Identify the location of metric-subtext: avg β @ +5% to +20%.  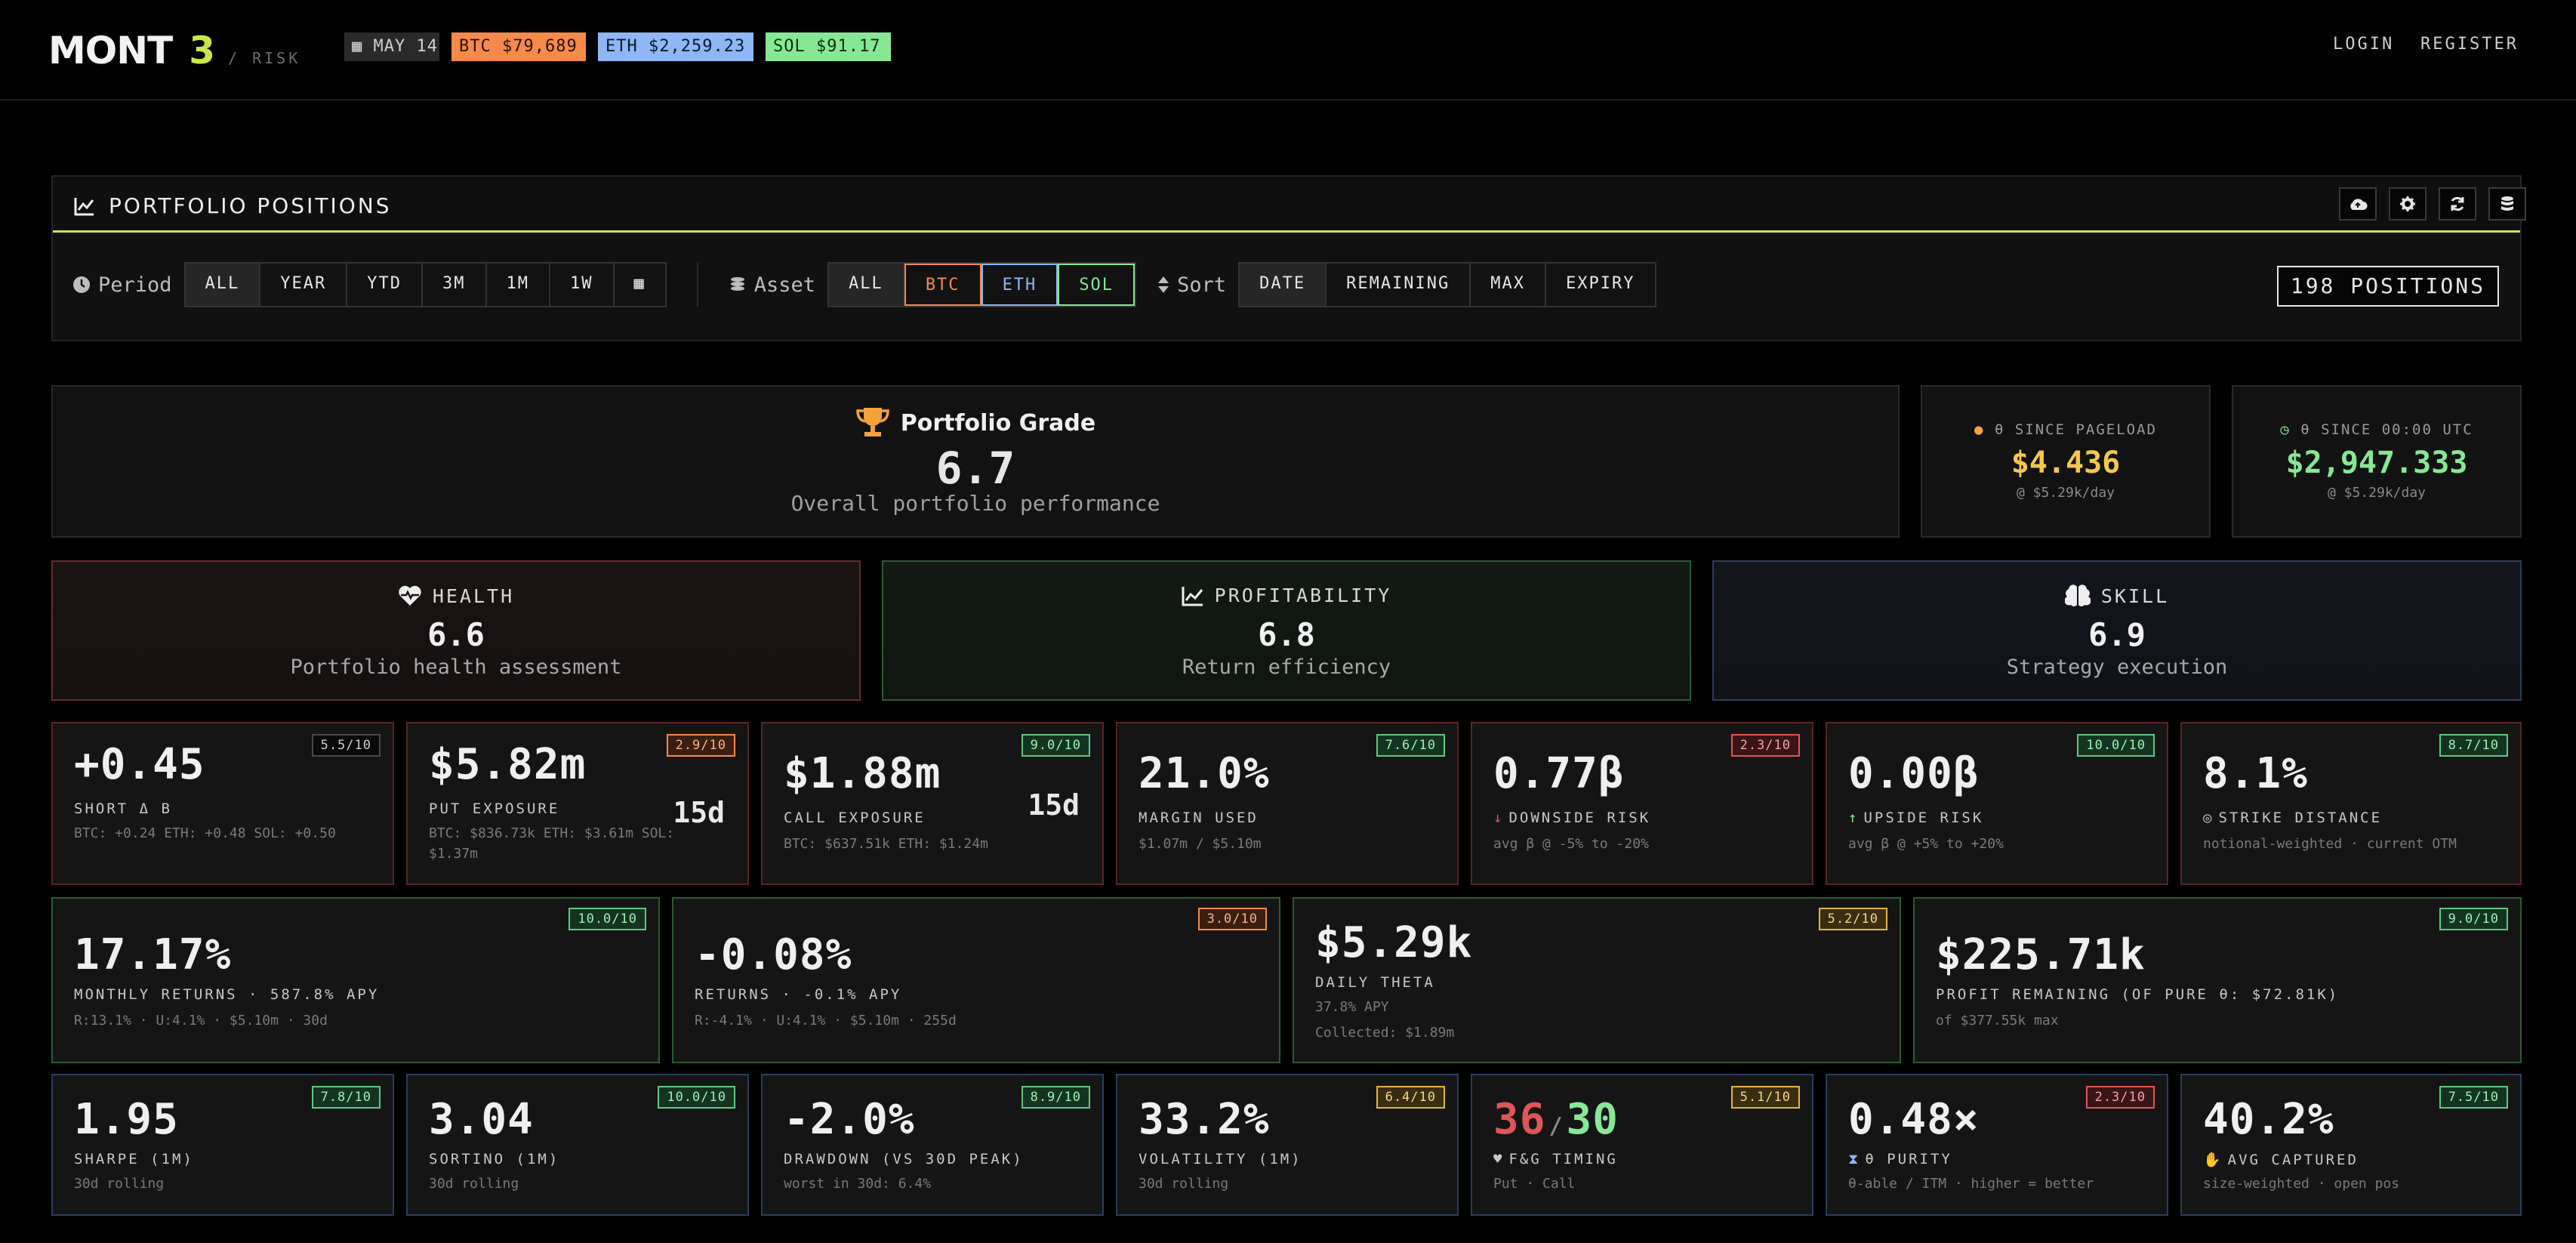
(1926, 844).